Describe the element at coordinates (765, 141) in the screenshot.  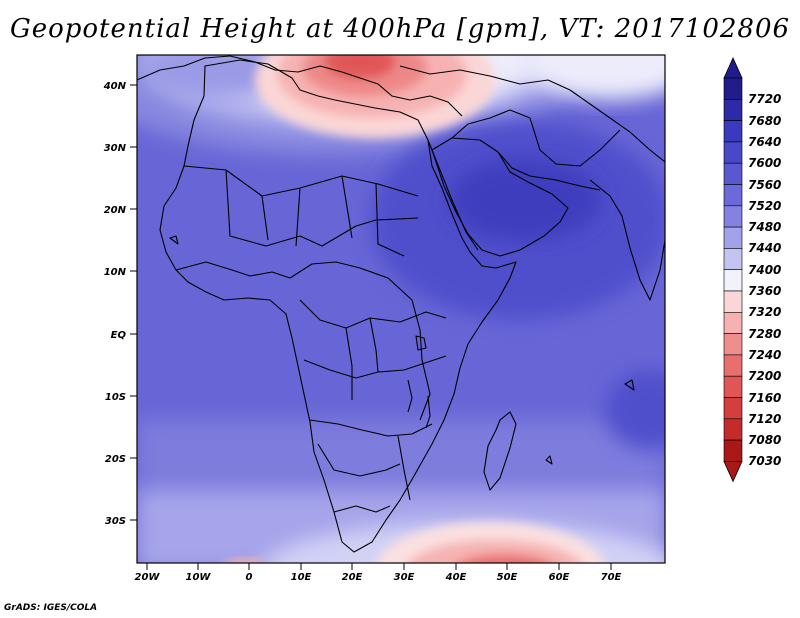
I see `colorbar-level-label: 7640` at that location.